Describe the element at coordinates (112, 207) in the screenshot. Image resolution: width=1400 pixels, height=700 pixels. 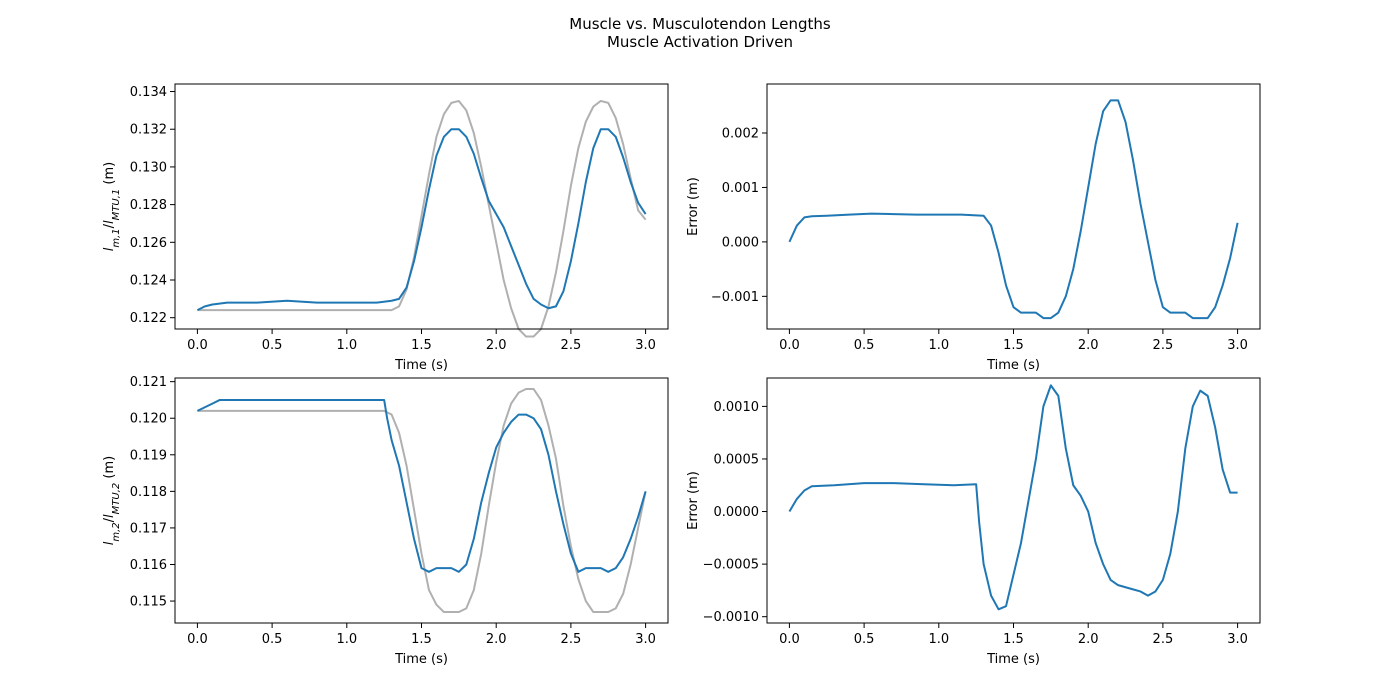
I see `y-axis-label: lm,1/lMTU,1 (m)` at that location.